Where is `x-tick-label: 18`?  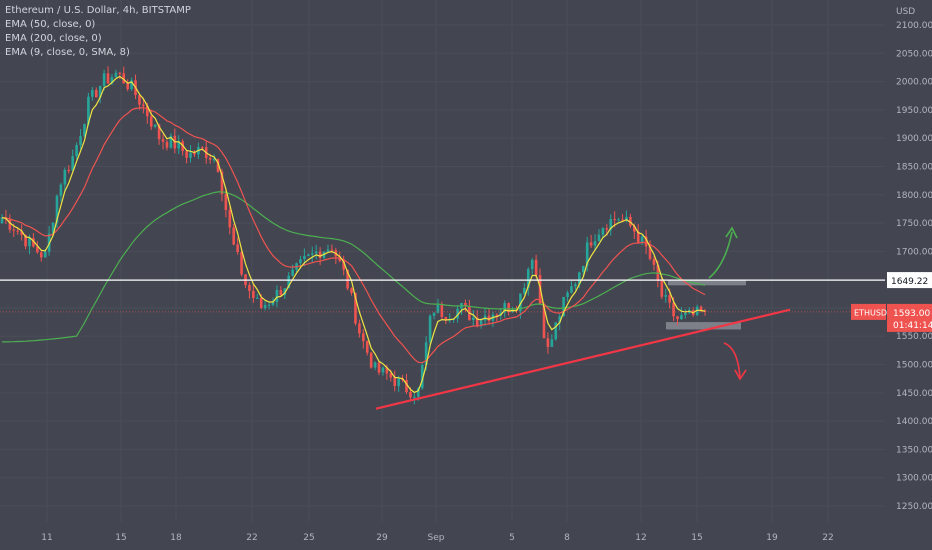
x-tick-label: 18 is located at coordinates (176, 538).